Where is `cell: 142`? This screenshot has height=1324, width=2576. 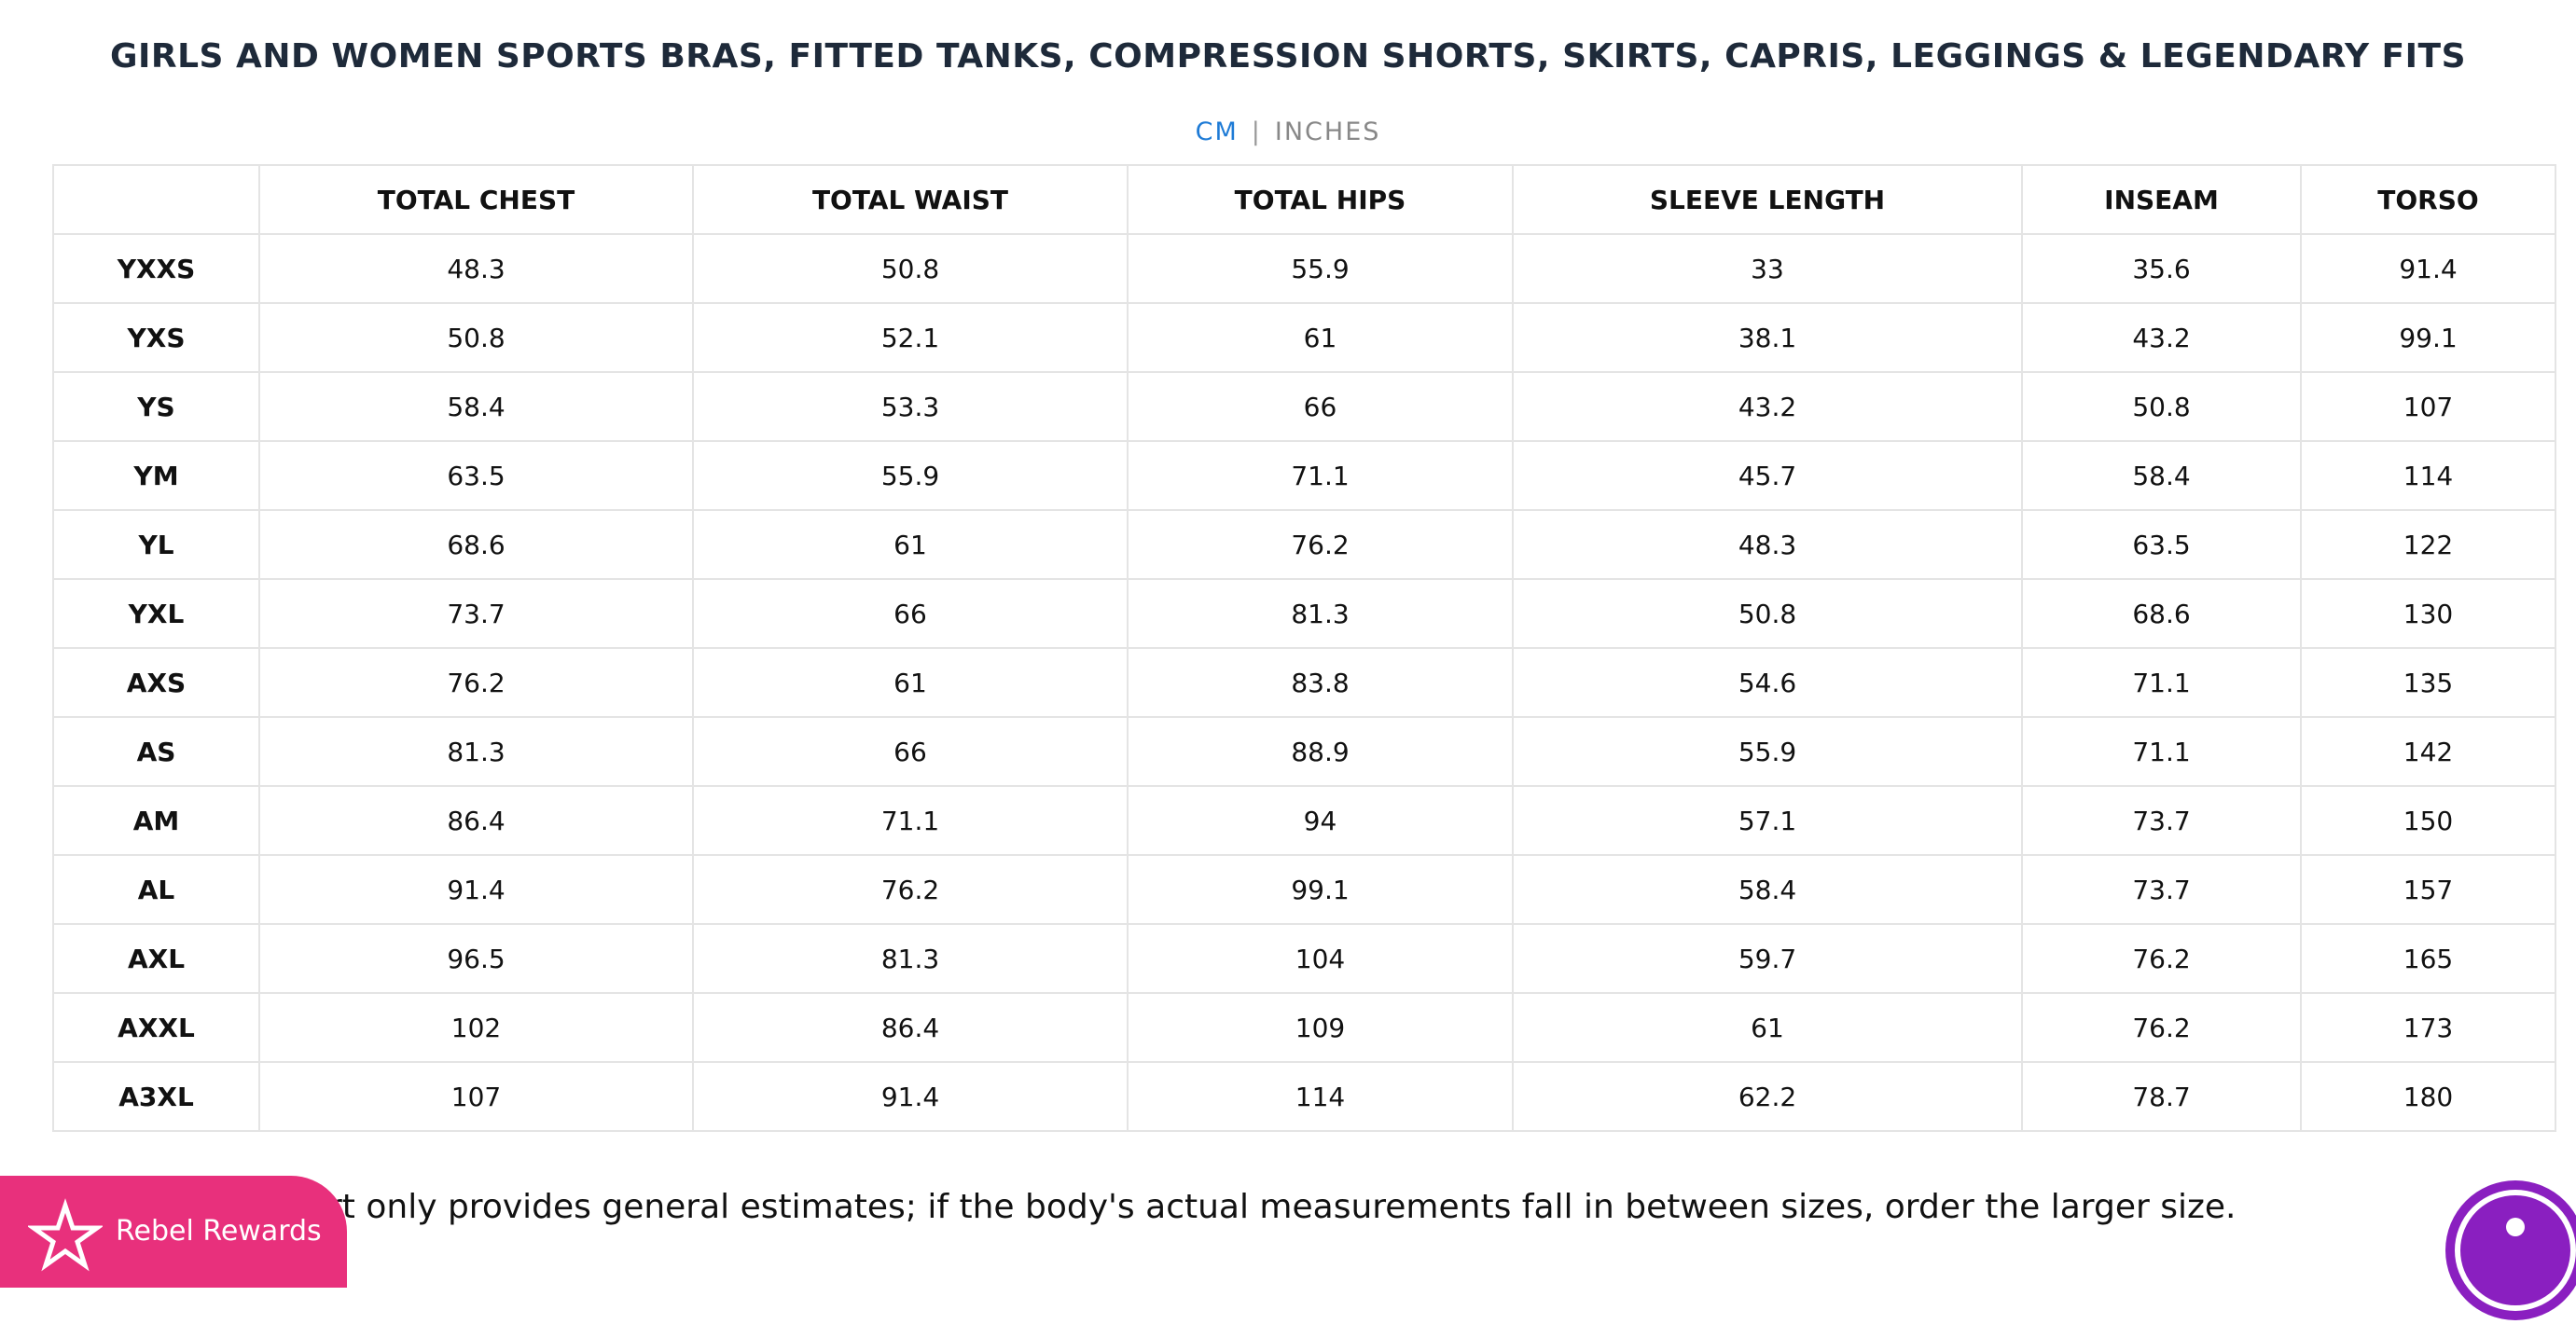 cell: 142 is located at coordinates (2428, 751).